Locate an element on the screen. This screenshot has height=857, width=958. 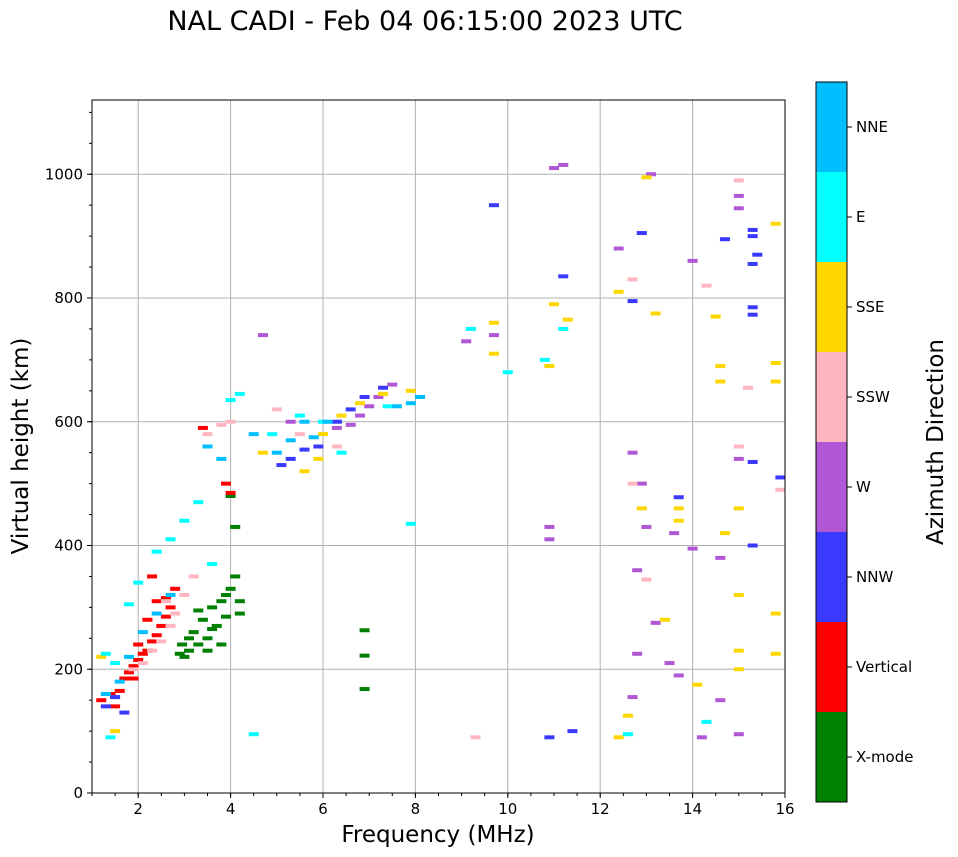
x-tick-label: 2 is located at coordinates (138, 809).